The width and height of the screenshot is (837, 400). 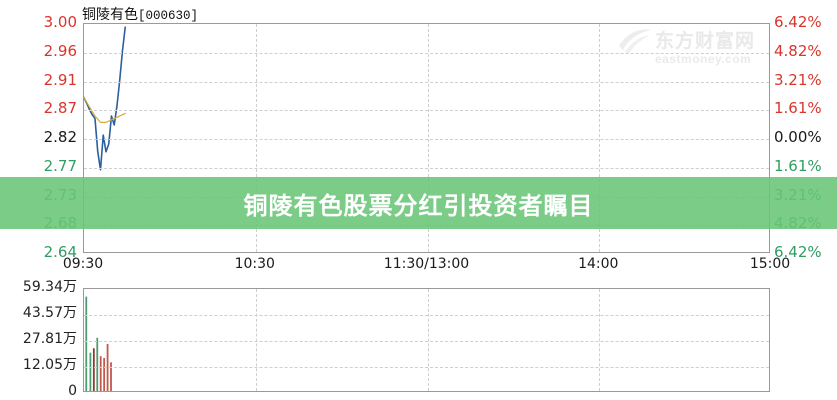 What do you see at coordinates (83, 264) in the screenshot?
I see `time-tick-label: 09:30` at bounding box center [83, 264].